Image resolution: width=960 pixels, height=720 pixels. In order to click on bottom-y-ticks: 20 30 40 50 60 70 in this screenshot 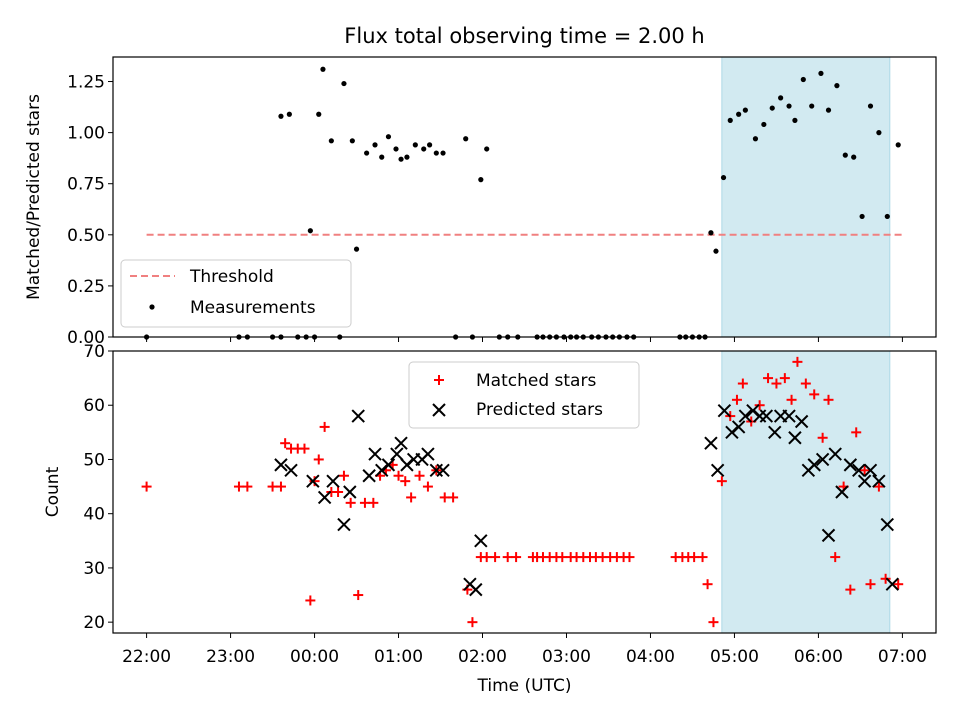, I will do `click(98, 487)`.